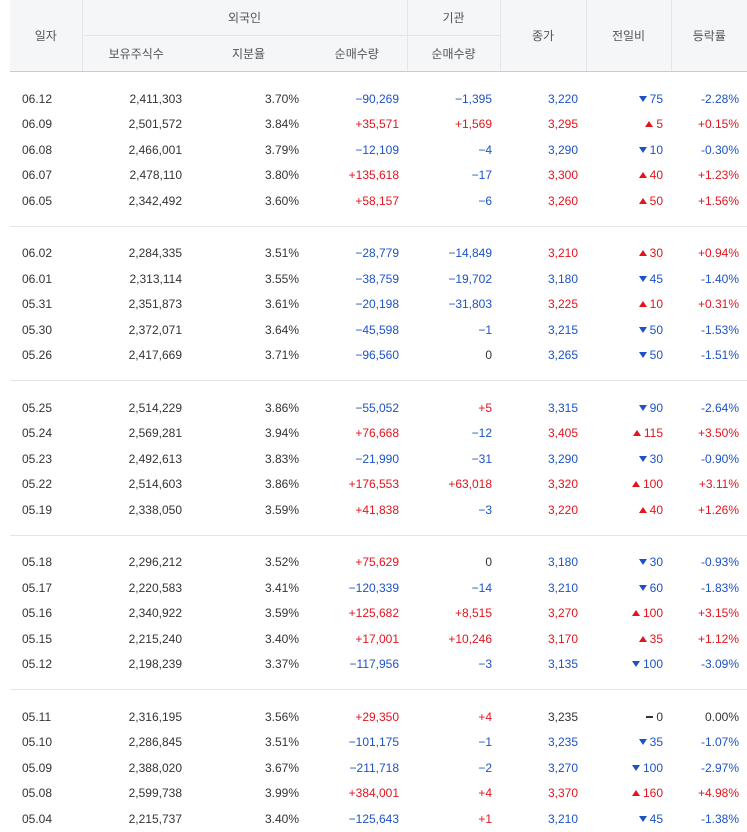 The width and height of the screenshot is (747, 832). What do you see at coordinates (720, 767) in the screenshot?
I see `cell-rate: -2.97%` at bounding box center [720, 767].